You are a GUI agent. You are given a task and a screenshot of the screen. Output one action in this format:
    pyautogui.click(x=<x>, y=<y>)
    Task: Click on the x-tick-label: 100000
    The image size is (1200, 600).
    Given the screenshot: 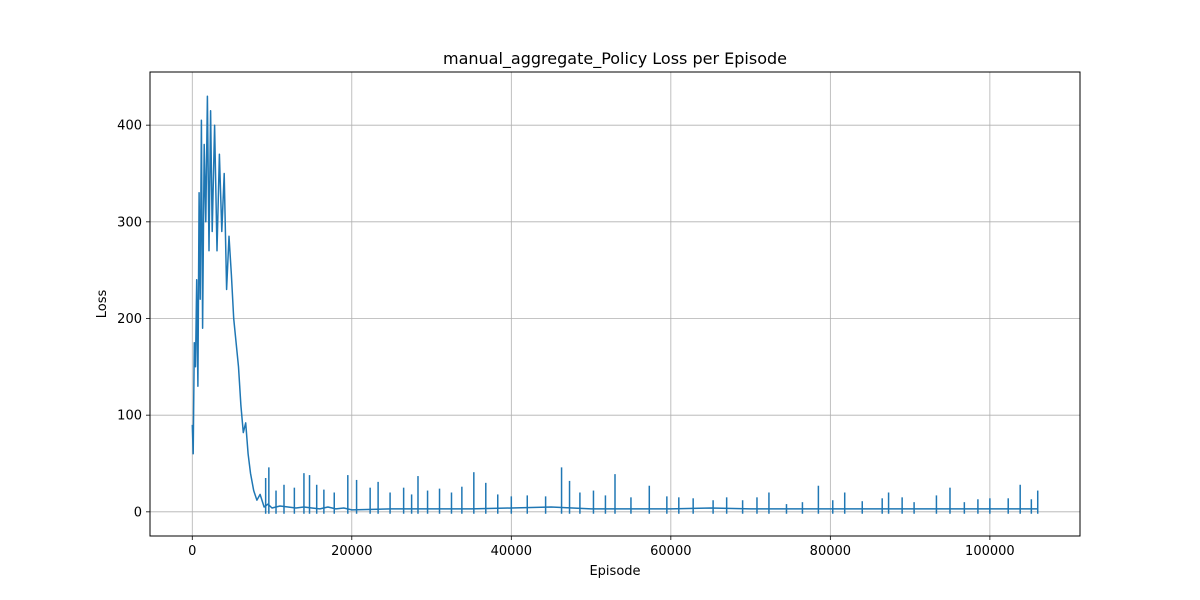 What is the action you would take?
    pyautogui.click(x=990, y=551)
    